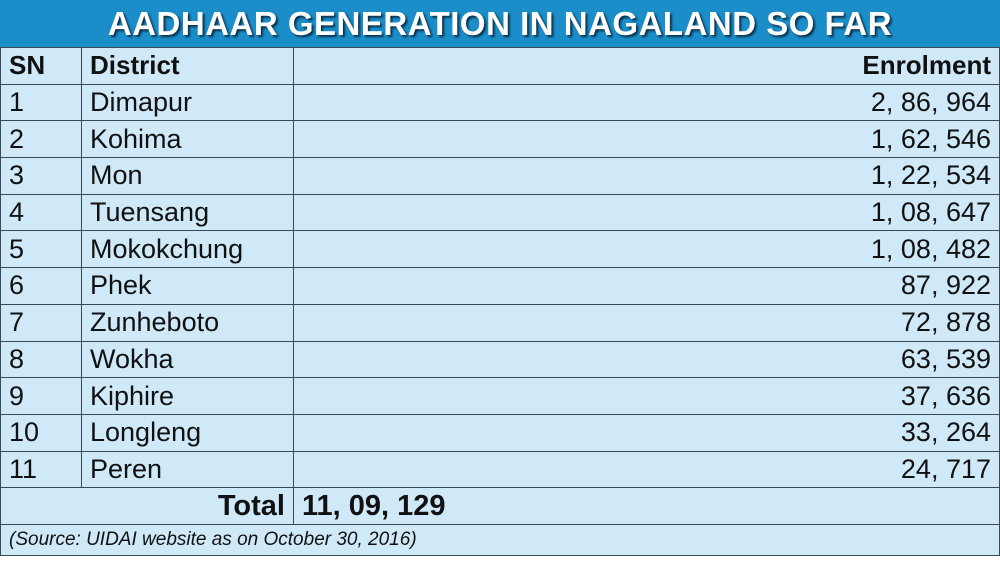  Describe the element at coordinates (41, 432) in the screenshot. I see `cell: 10` at that location.